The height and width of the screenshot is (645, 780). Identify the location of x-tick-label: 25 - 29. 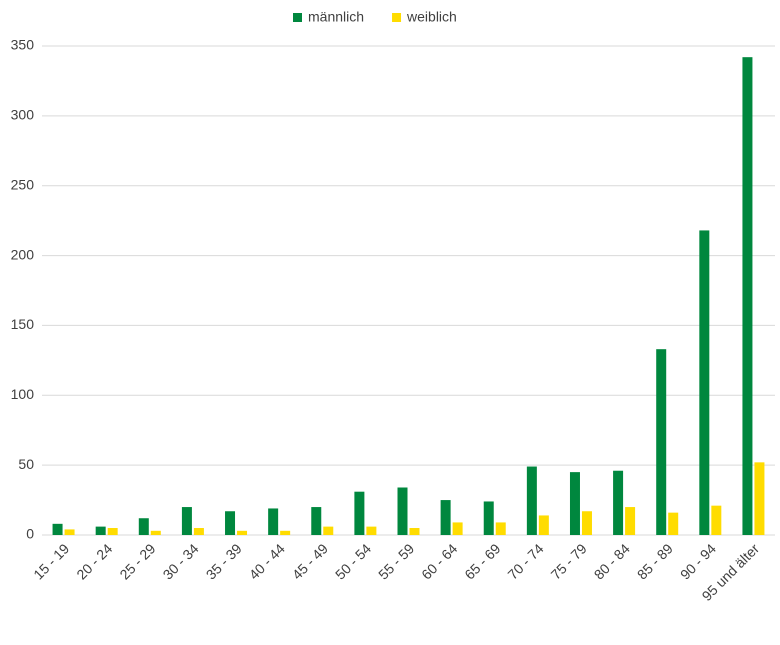
(137, 561).